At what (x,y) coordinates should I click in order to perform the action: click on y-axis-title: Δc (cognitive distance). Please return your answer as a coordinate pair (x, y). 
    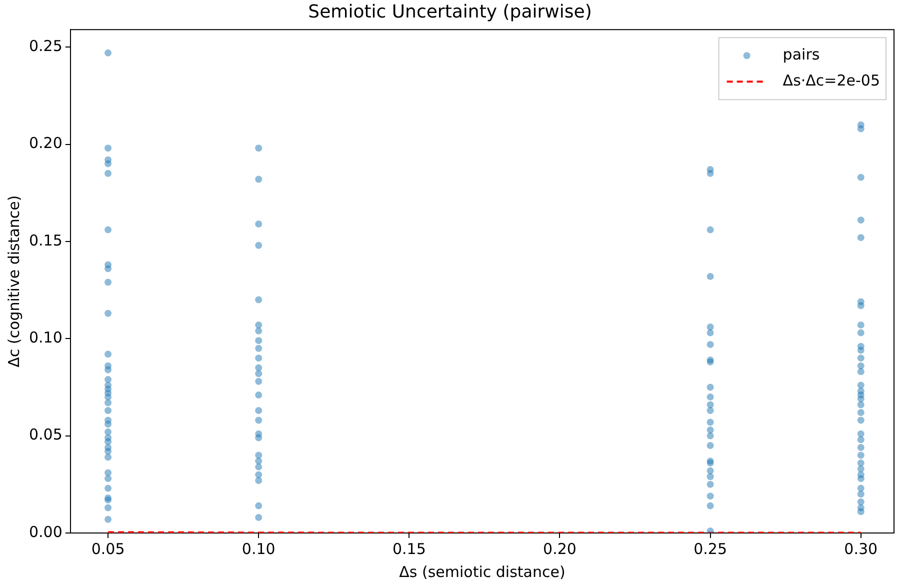
    Looking at the image, I should click on (13, 281).